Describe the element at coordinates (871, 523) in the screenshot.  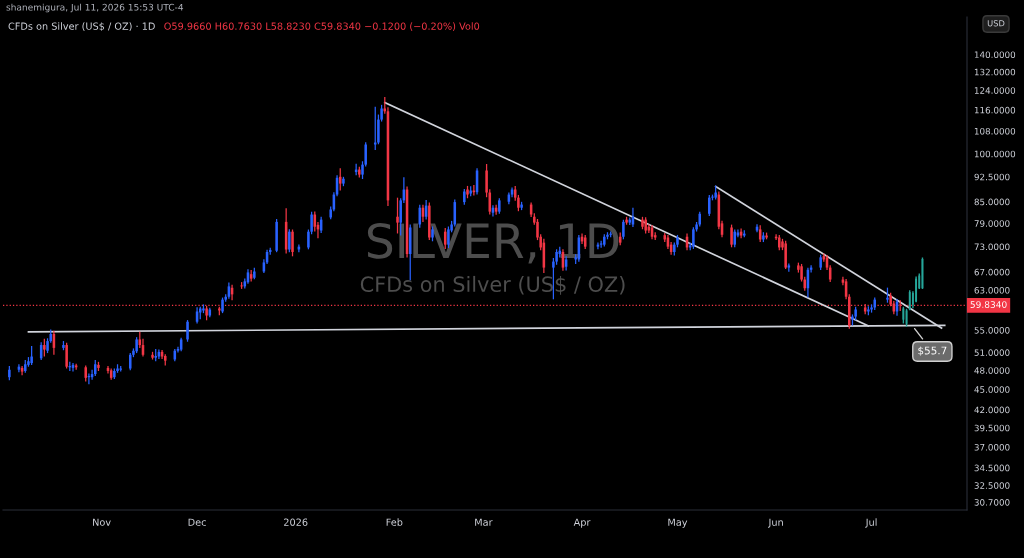
I see `x-tick-label: Jul` at that location.